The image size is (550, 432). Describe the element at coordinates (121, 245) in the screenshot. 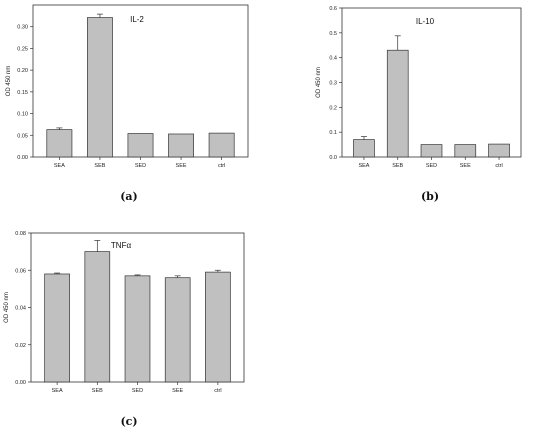

I see `chart-title: TNFα` at that location.